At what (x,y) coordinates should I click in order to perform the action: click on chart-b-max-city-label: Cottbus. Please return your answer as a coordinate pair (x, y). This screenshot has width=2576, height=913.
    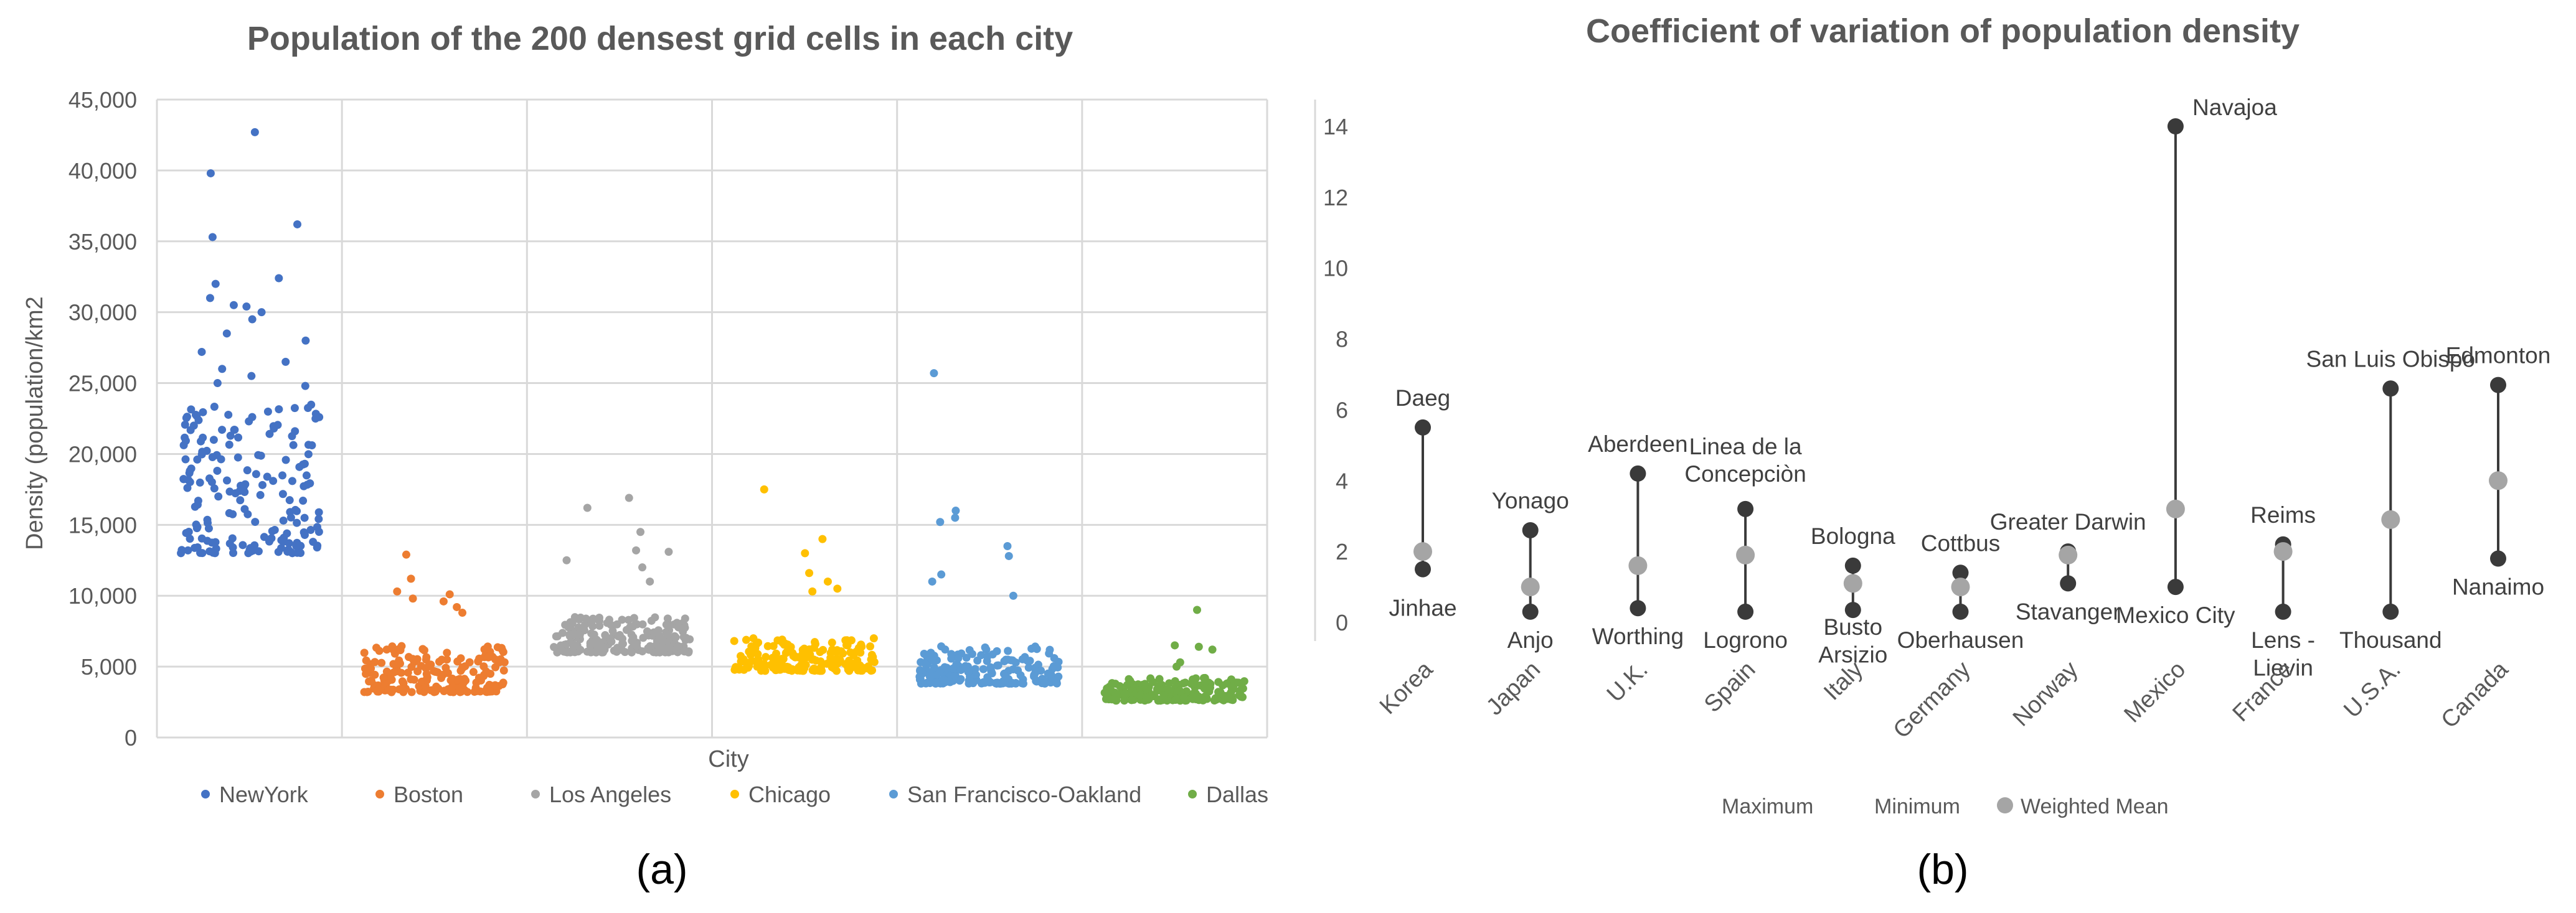
    Looking at the image, I should click on (1961, 543).